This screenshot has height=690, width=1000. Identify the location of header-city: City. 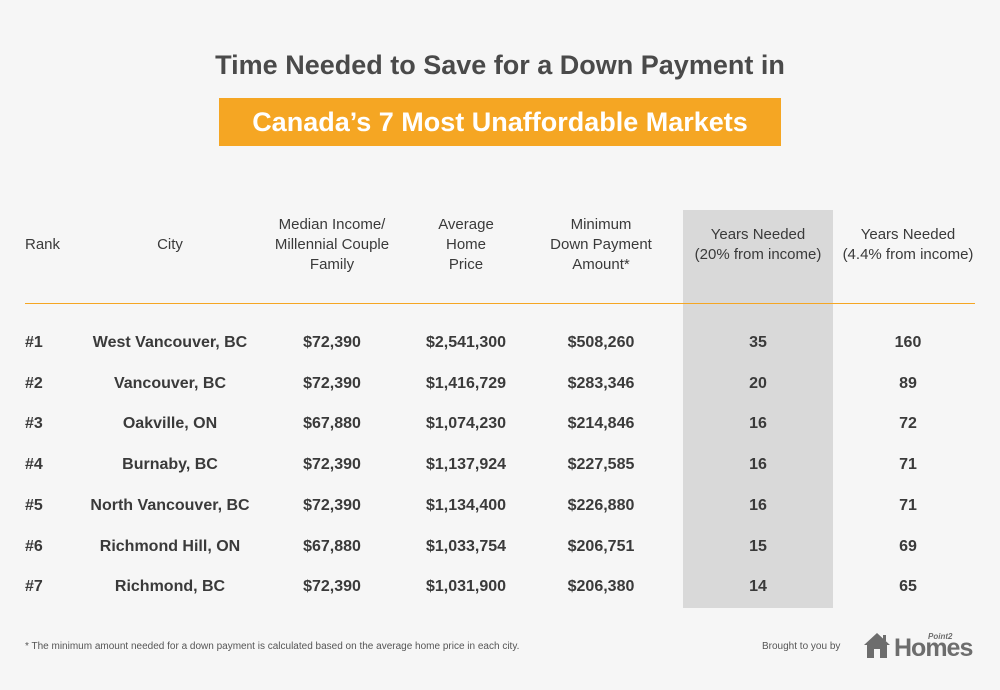
(170, 244).